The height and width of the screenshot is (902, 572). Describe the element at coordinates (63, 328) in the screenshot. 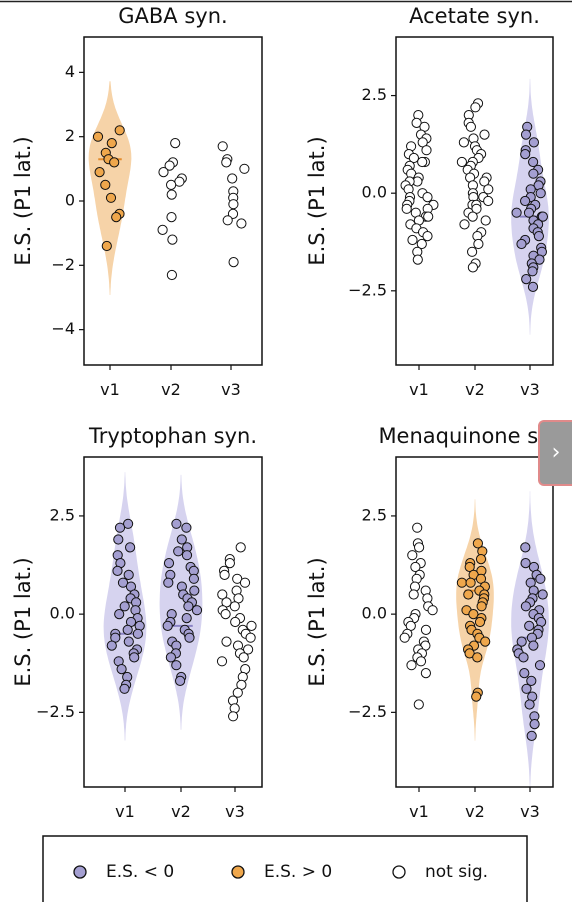

I see `y-tick-label: −4` at that location.